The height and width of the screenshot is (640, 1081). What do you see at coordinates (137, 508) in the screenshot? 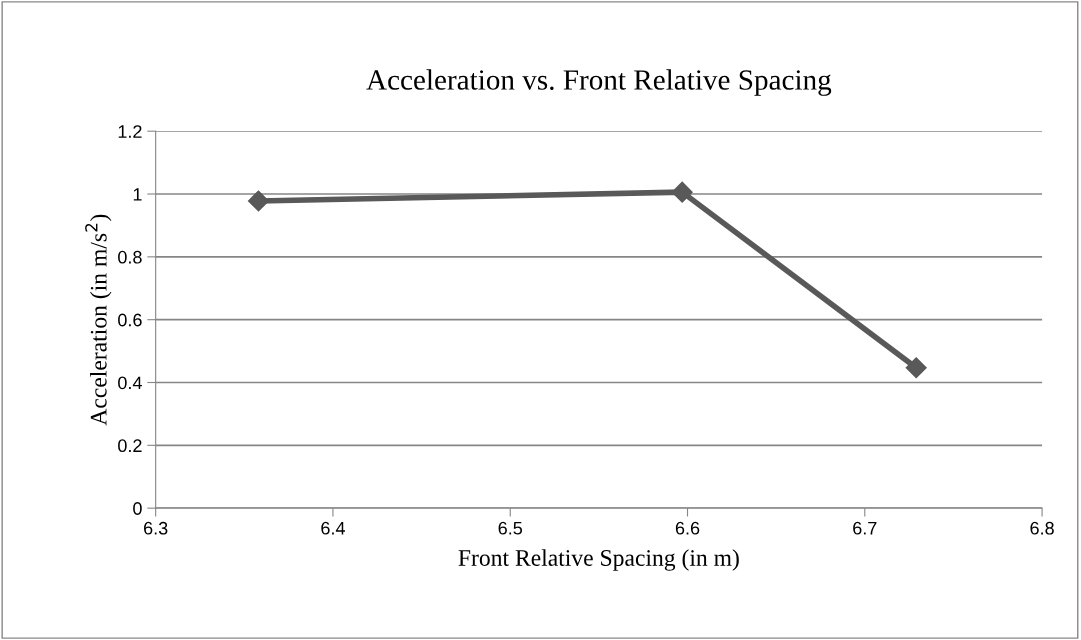
I see `y-tick-label: 0` at bounding box center [137, 508].